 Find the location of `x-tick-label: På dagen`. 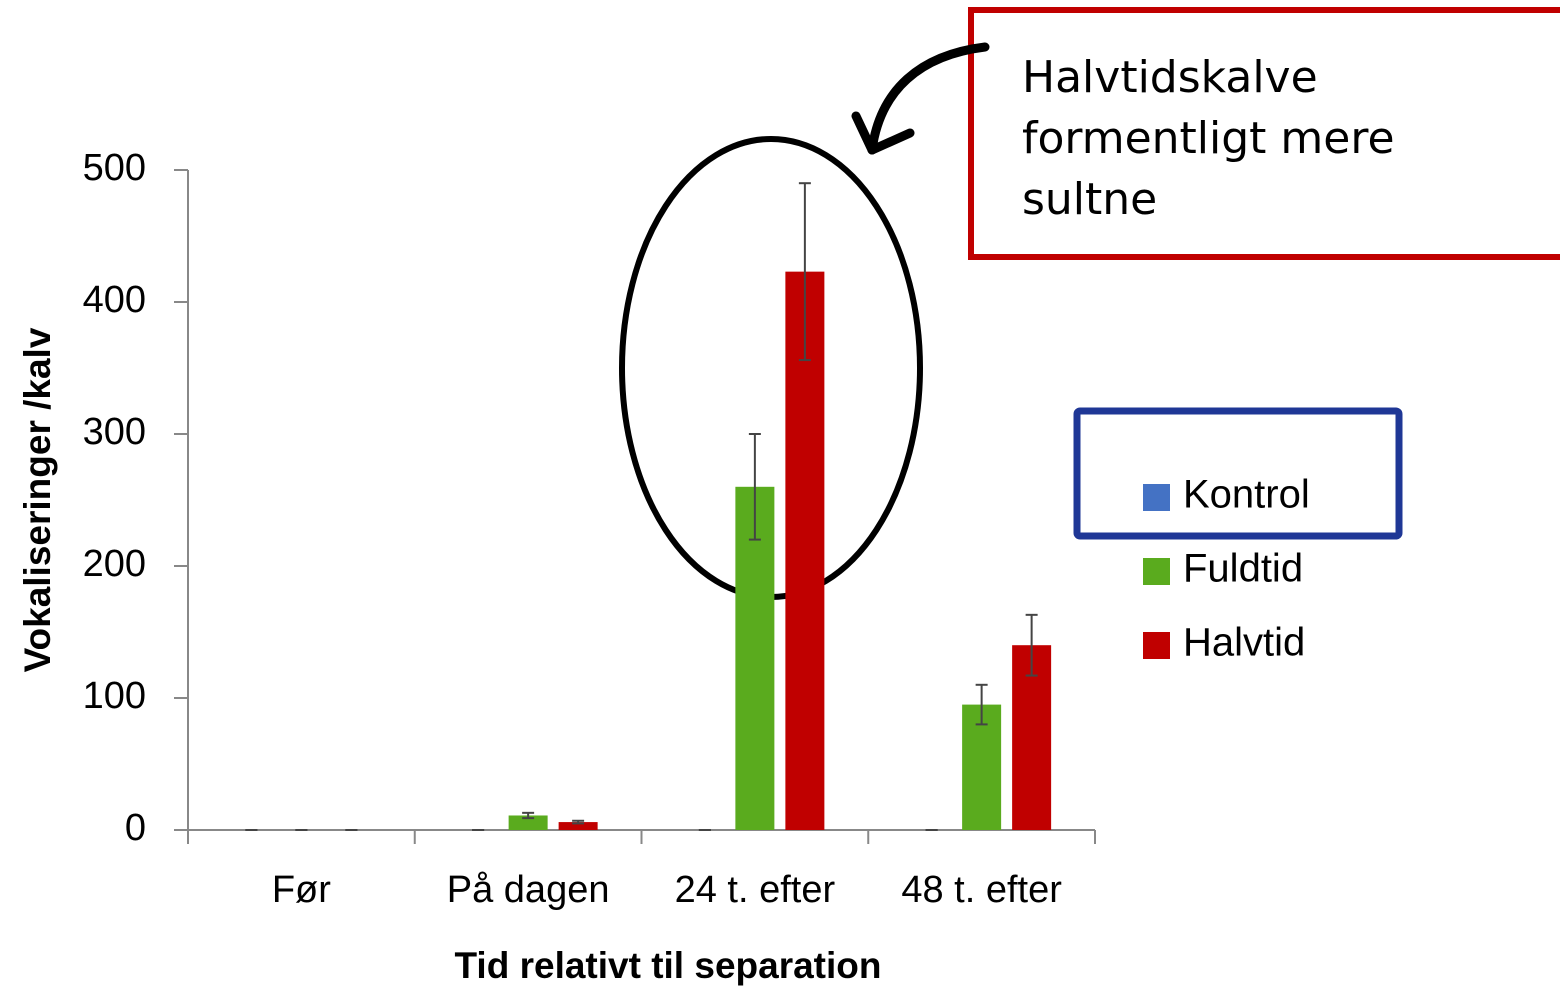

x-tick-label: På dagen is located at coordinates (528, 890).